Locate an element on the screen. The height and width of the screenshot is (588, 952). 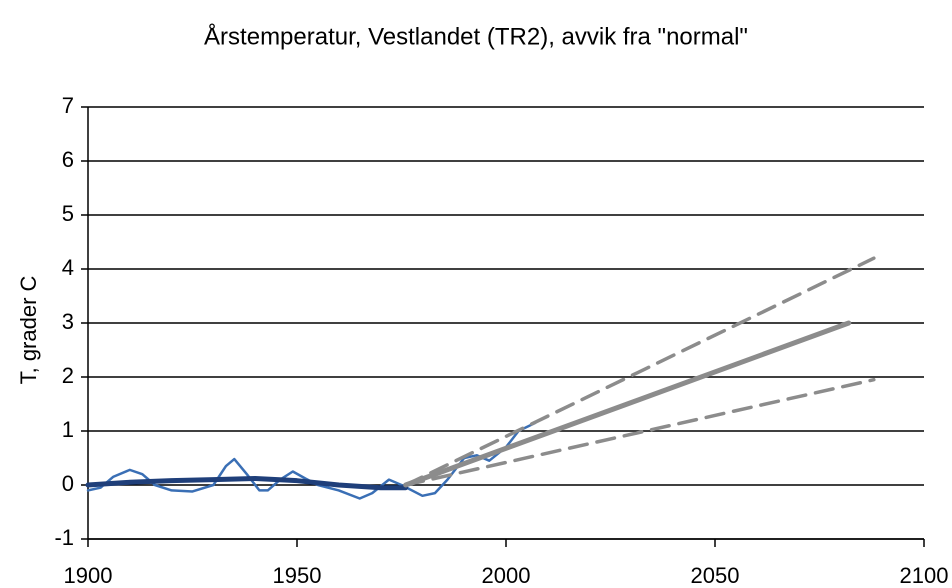
x-tick-label: 1900 is located at coordinates (88, 575).